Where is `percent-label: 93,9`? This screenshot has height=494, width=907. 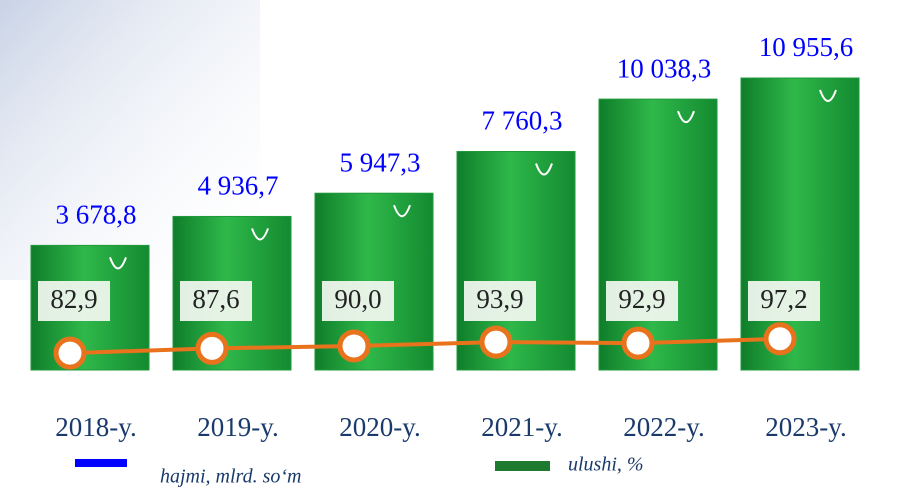
percent-label: 93,9 is located at coordinates (499, 299).